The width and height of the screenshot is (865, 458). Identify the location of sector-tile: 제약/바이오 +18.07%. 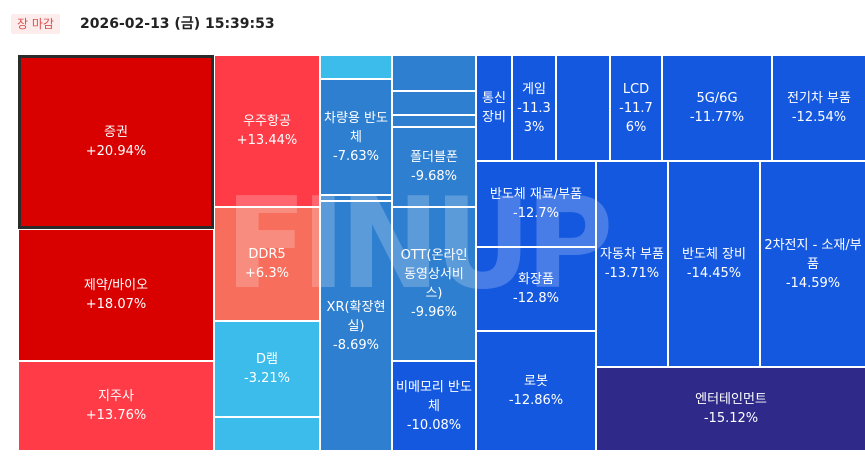
(116, 295).